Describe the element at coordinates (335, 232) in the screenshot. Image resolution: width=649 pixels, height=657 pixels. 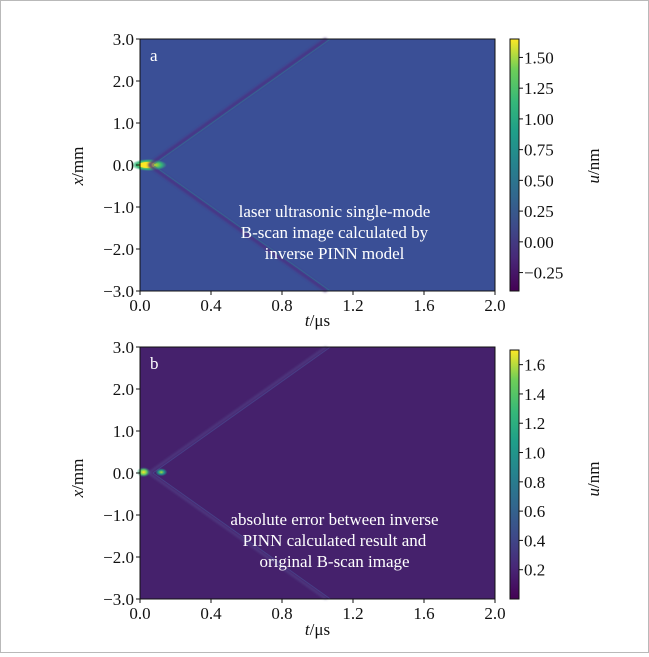
I see `annotation-line: B-scan image calculated by` at that location.